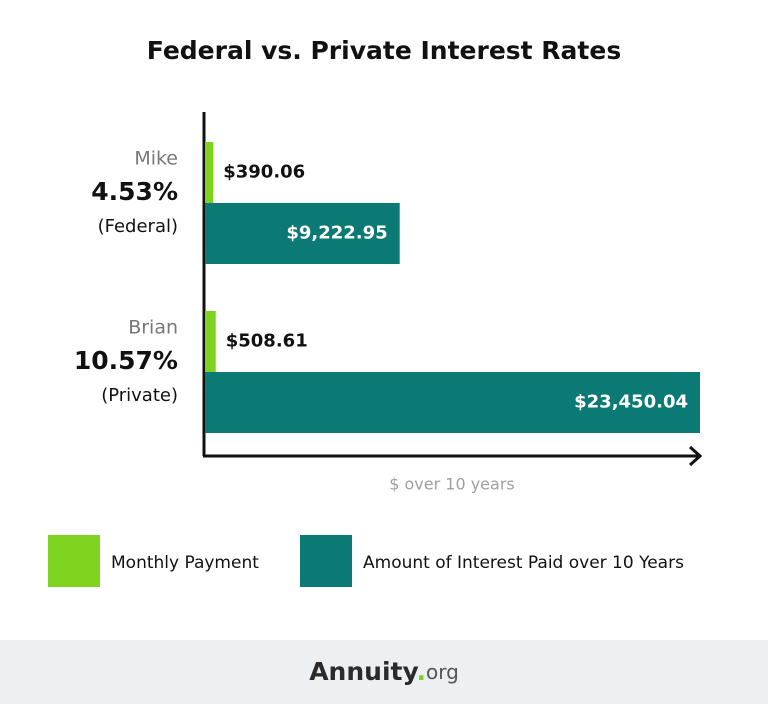 This screenshot has width=768, height=704. I want to click on category-name: Brian, so click(153, 328).